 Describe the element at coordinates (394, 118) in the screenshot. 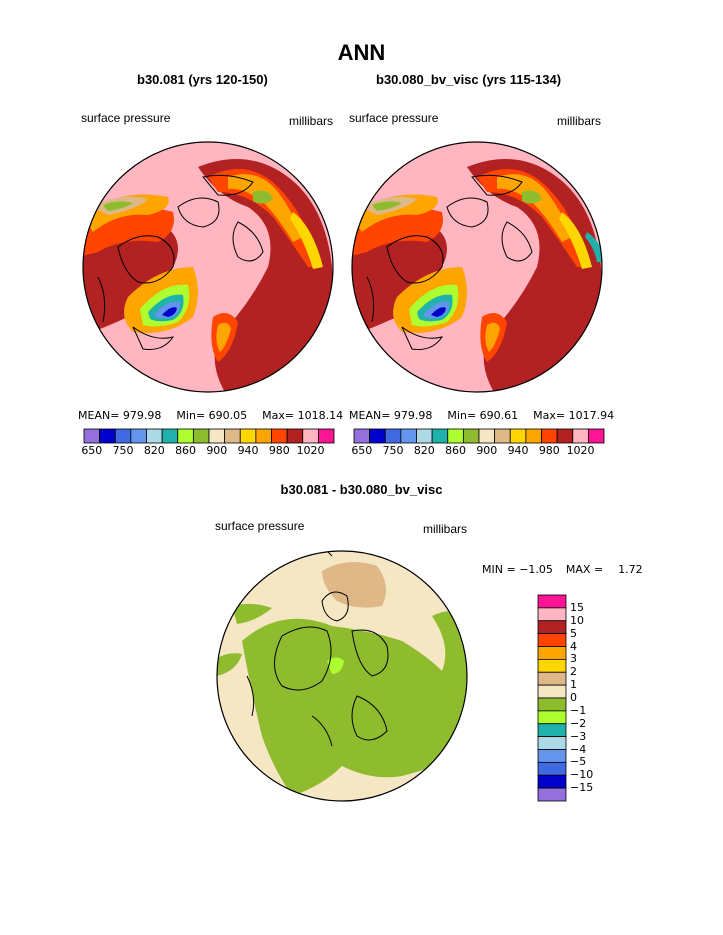

I see `panel2-variable-label: surface pressure` at that location.